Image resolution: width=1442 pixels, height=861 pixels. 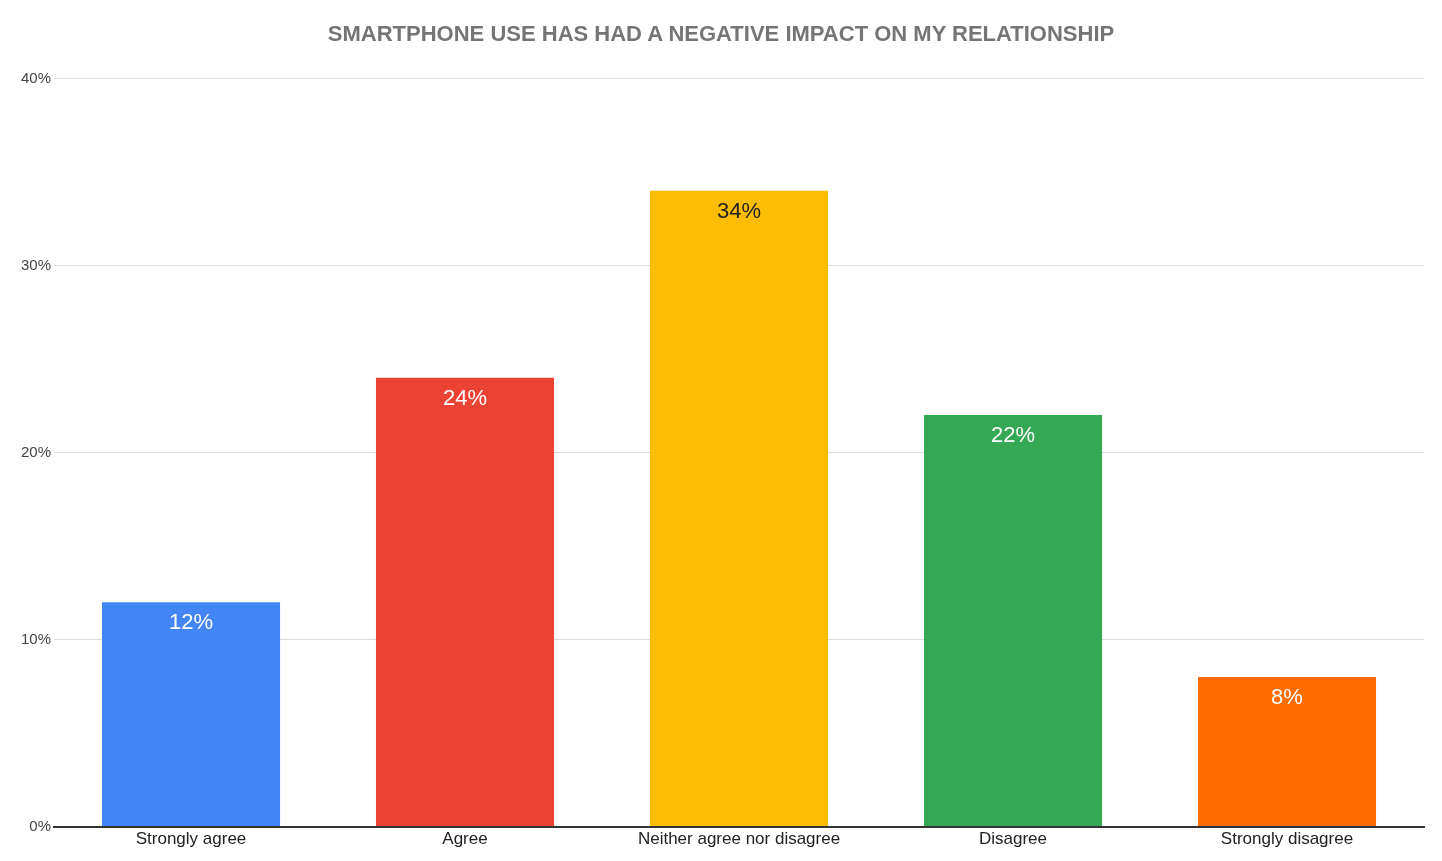 I want to click on data-label: 22%, so click(x=1013, y=435).